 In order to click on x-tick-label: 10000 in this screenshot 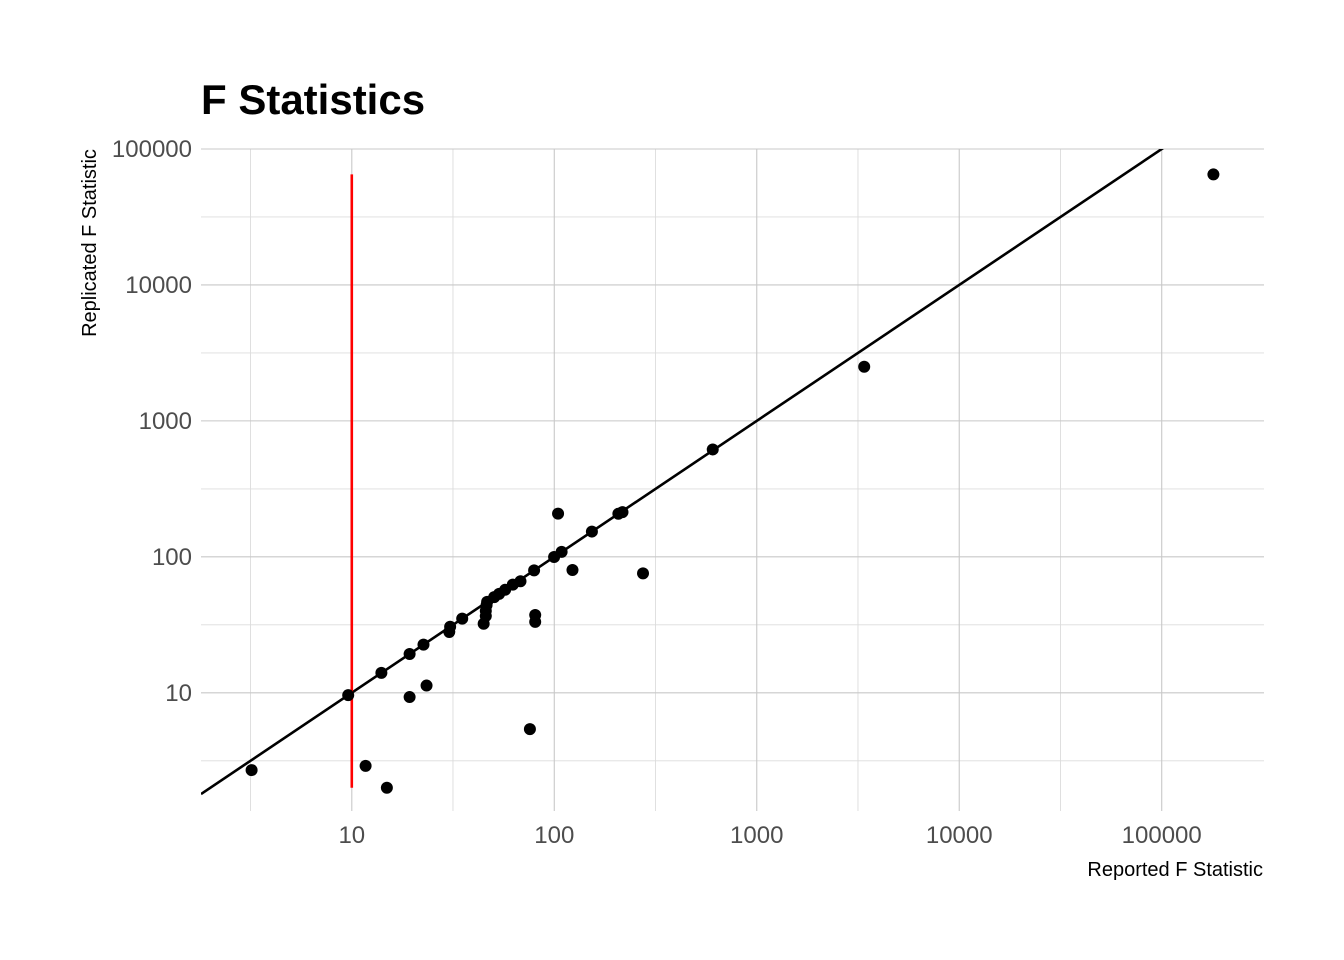, I will do `click(959, 835)`.